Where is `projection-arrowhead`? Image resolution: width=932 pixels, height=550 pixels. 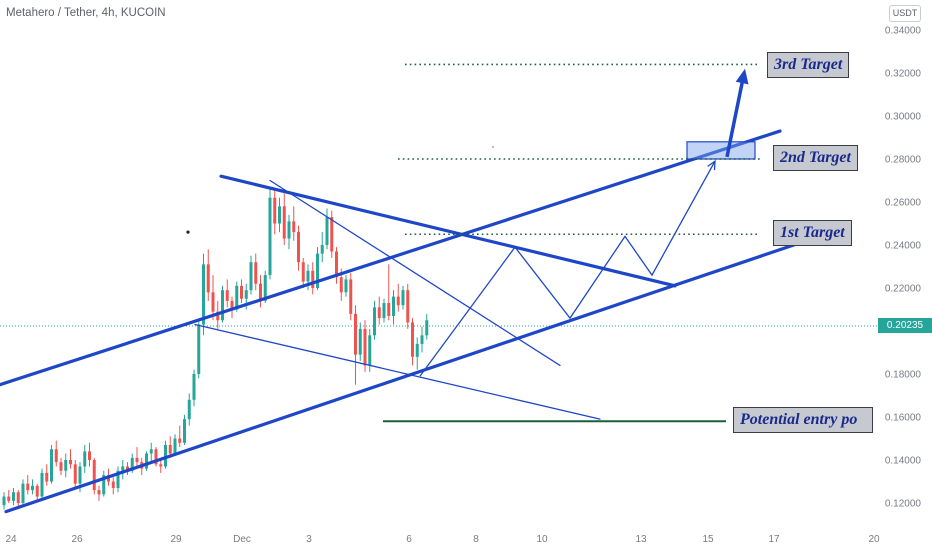 projection-arrowhead is located at coordinates (711, 165).